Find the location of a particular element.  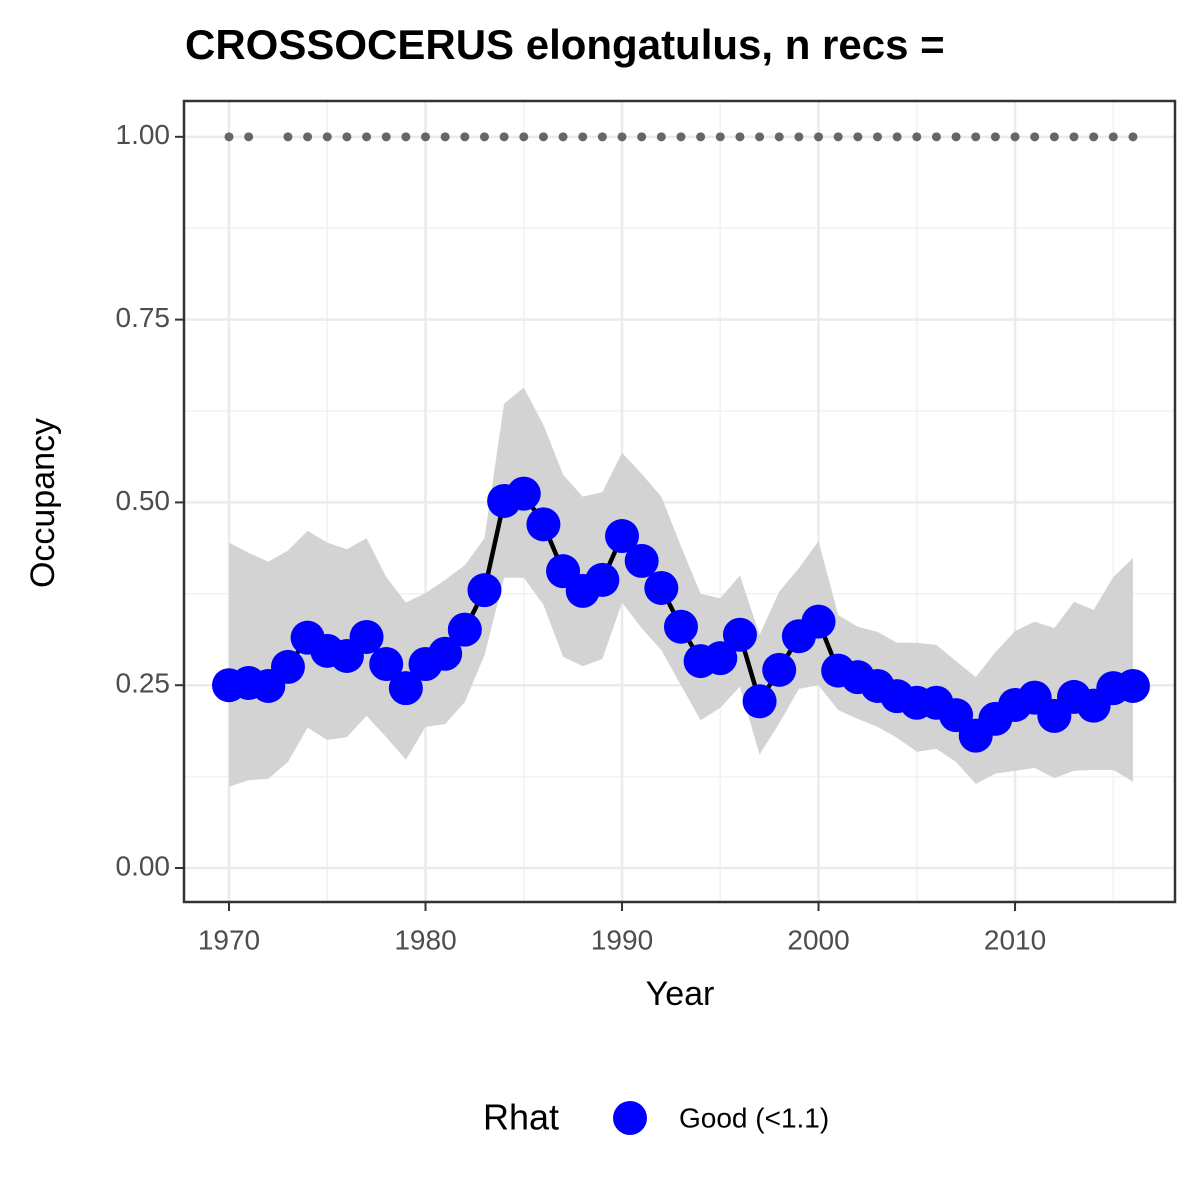

x-axis-title: Year is located at coordinates (680, 994).